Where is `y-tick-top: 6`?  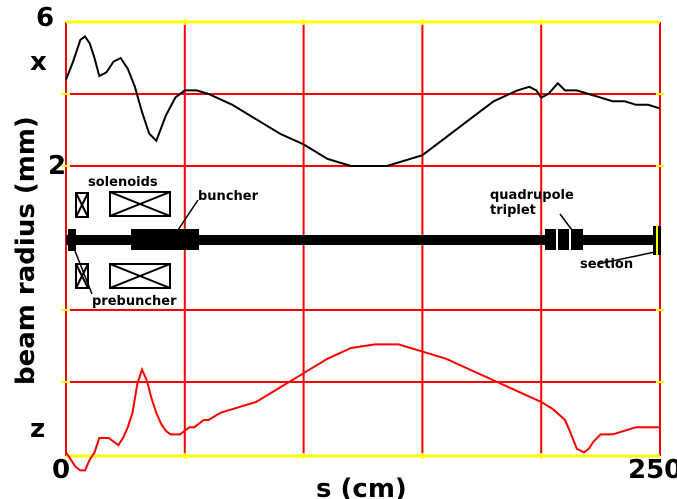 y-tick-top: 6 is located at coordinates (45, 18).